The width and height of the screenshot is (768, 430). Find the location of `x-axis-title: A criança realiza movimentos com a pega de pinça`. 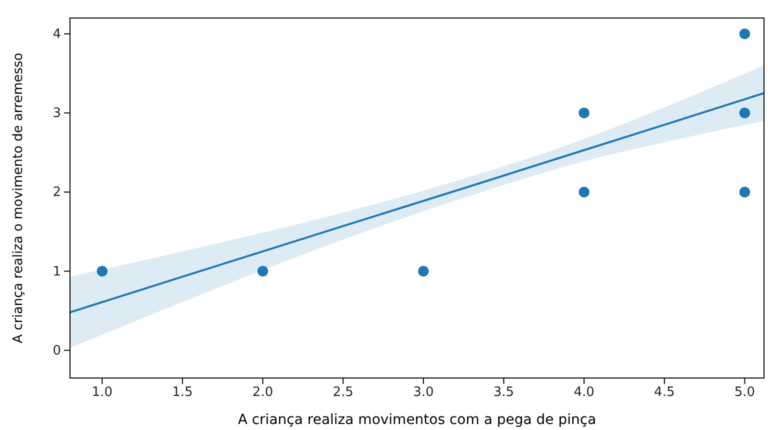

x-axis-title: A criança realiza movimentos com a pega de pinça is located at coordinates (417, 420).